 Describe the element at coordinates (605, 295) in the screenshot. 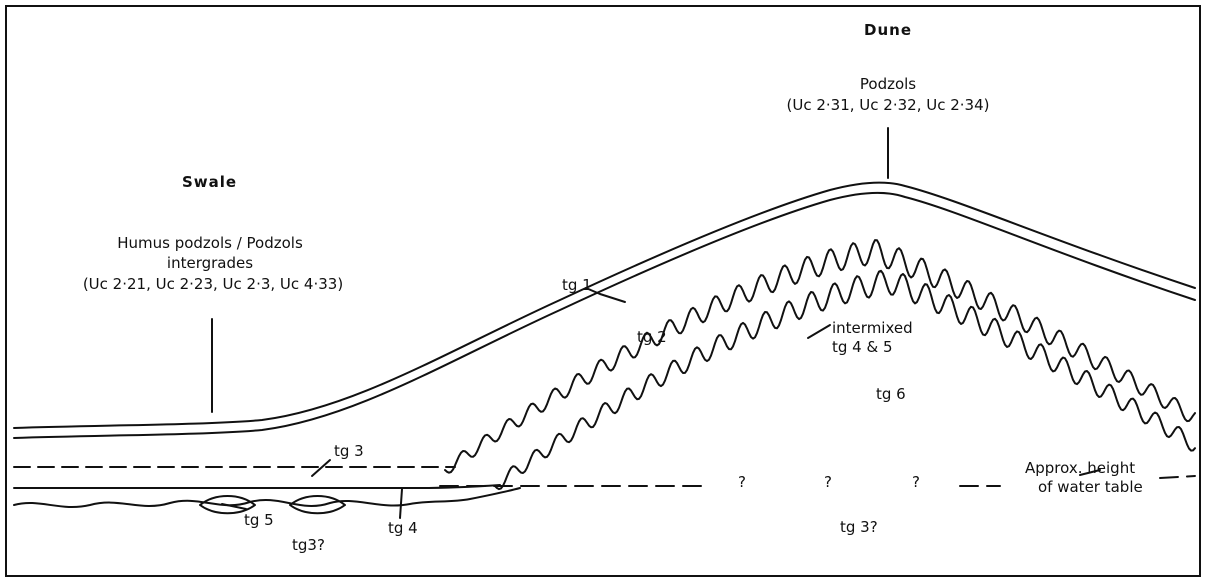

I see `tg1-pointer` at that location.